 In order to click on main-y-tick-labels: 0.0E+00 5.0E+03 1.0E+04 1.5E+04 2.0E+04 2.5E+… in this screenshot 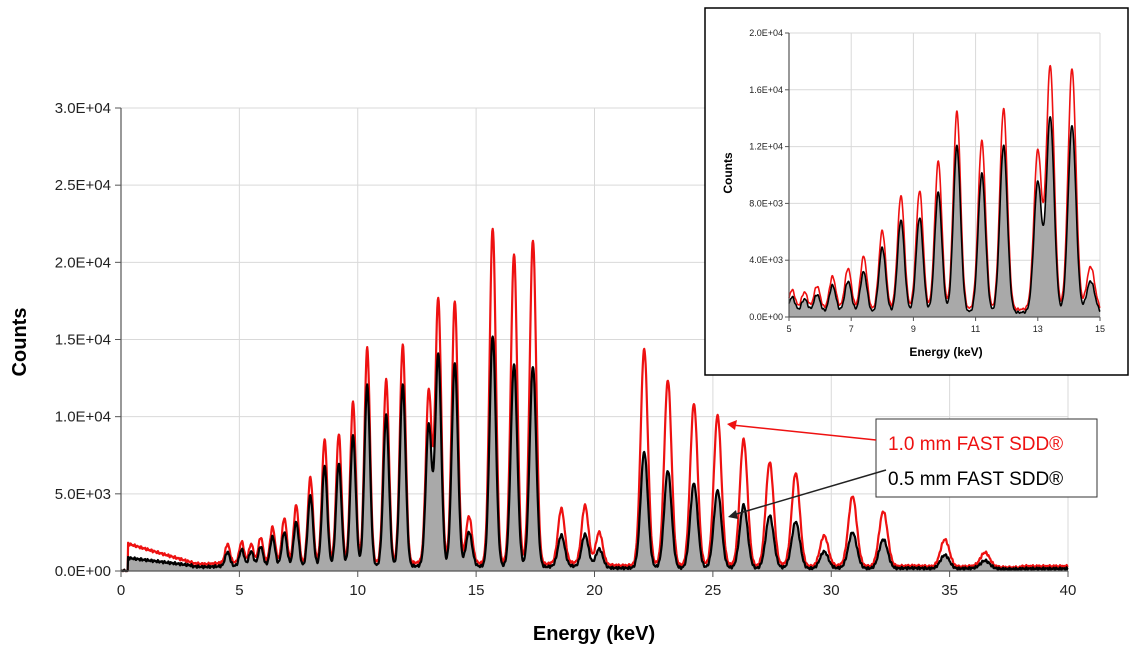, I will do `click(83, 340)`.